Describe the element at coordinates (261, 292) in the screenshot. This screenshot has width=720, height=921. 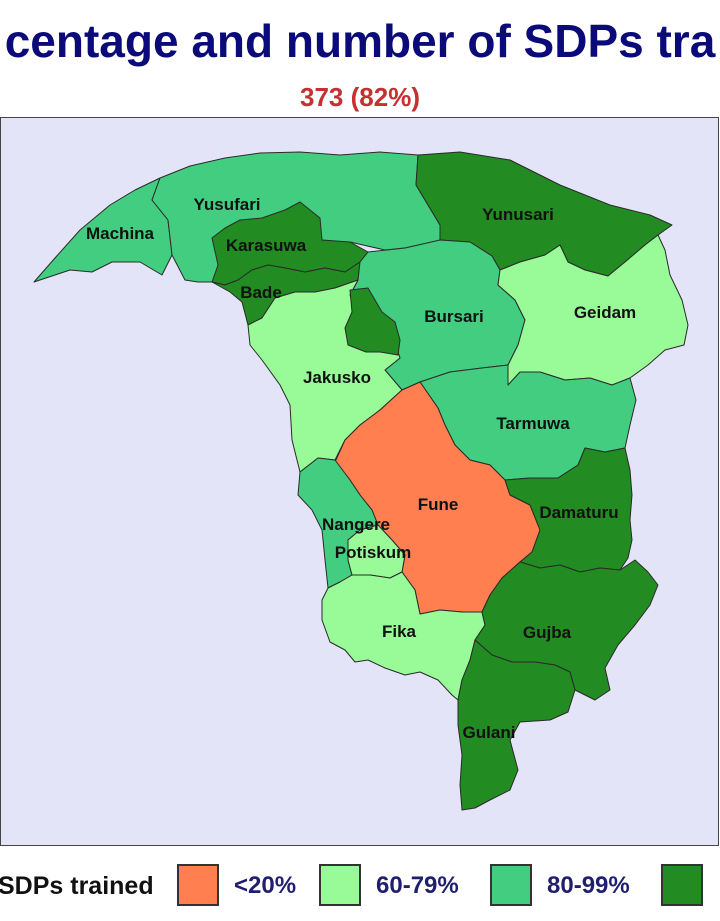
I see `label-bade: Bade` at that location.